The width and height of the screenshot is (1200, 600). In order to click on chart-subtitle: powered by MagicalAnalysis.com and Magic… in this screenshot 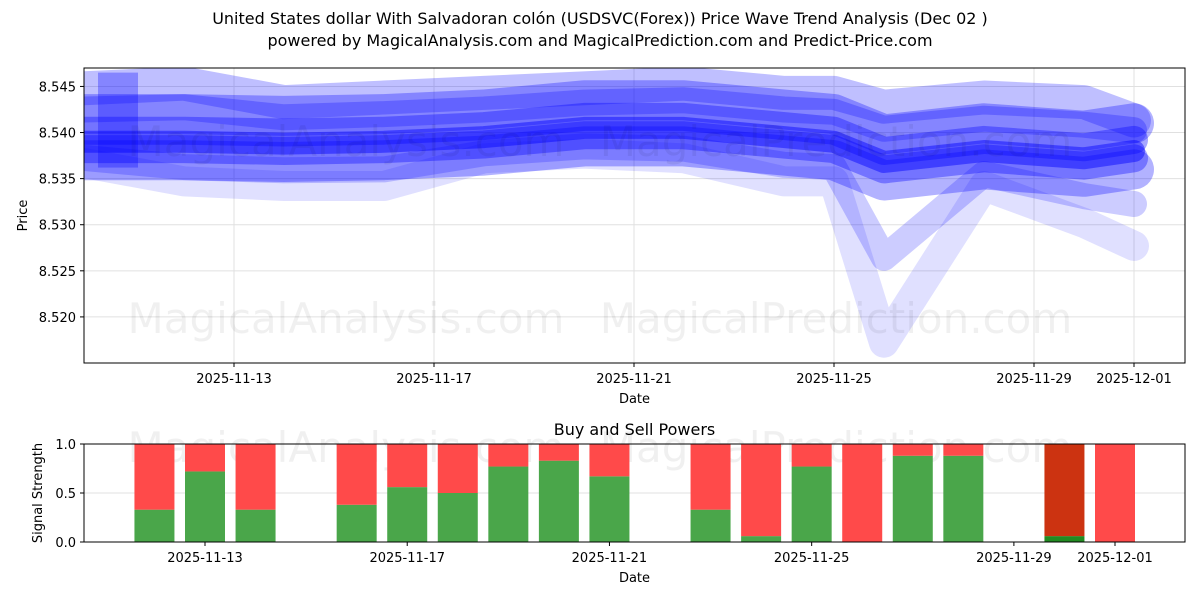, I will do `click(600, 40)`.